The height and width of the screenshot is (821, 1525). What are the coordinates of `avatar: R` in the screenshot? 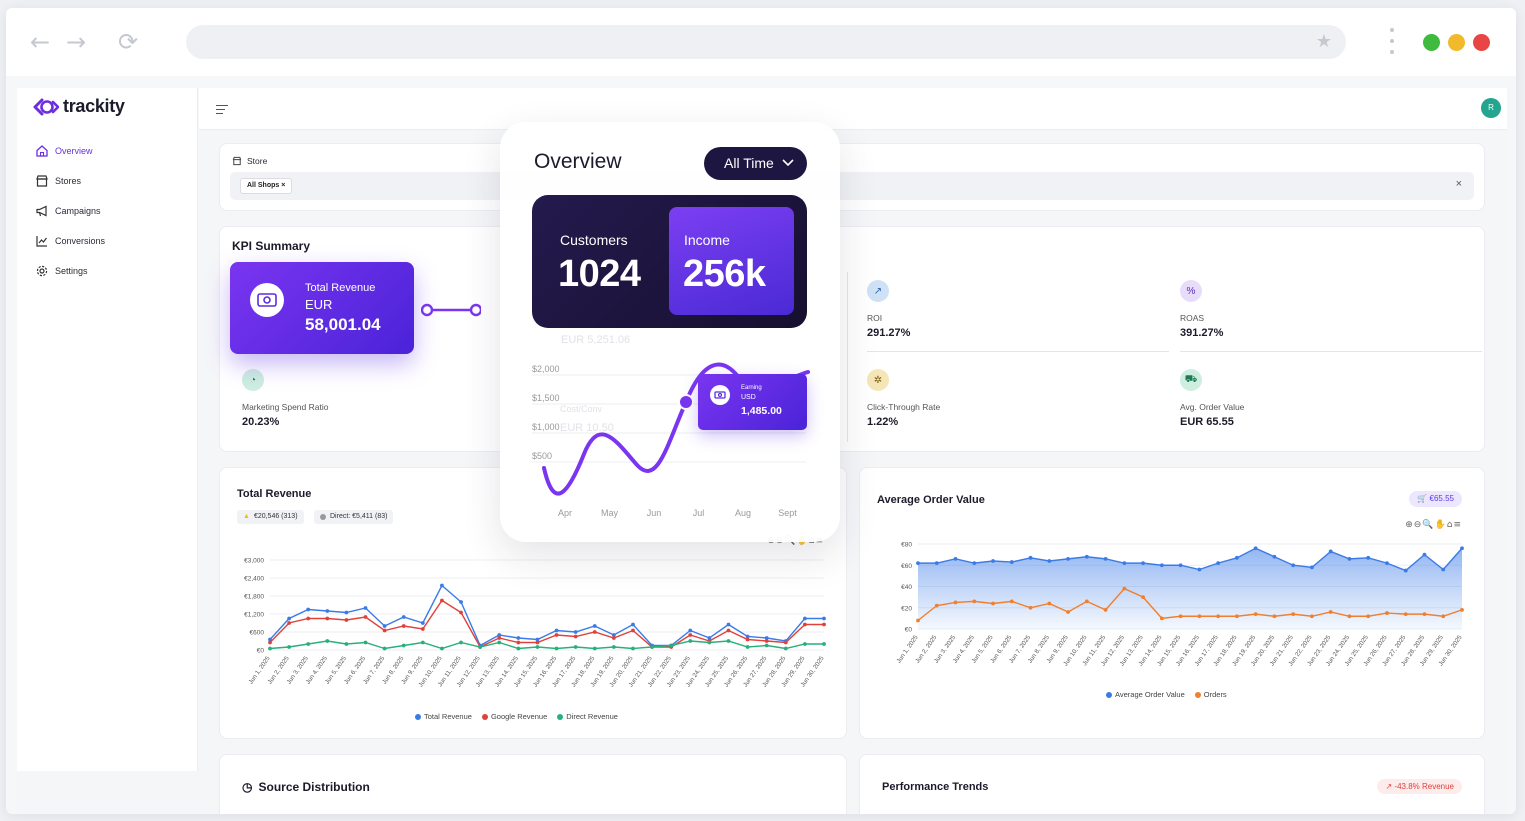 It's located at (1491, 108).